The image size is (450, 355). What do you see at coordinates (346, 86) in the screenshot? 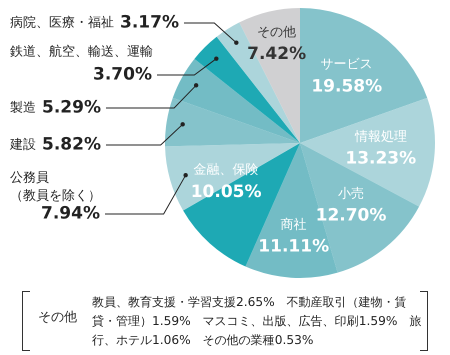
I see `data-label: 19.58%` at bounding box center [346, 86].